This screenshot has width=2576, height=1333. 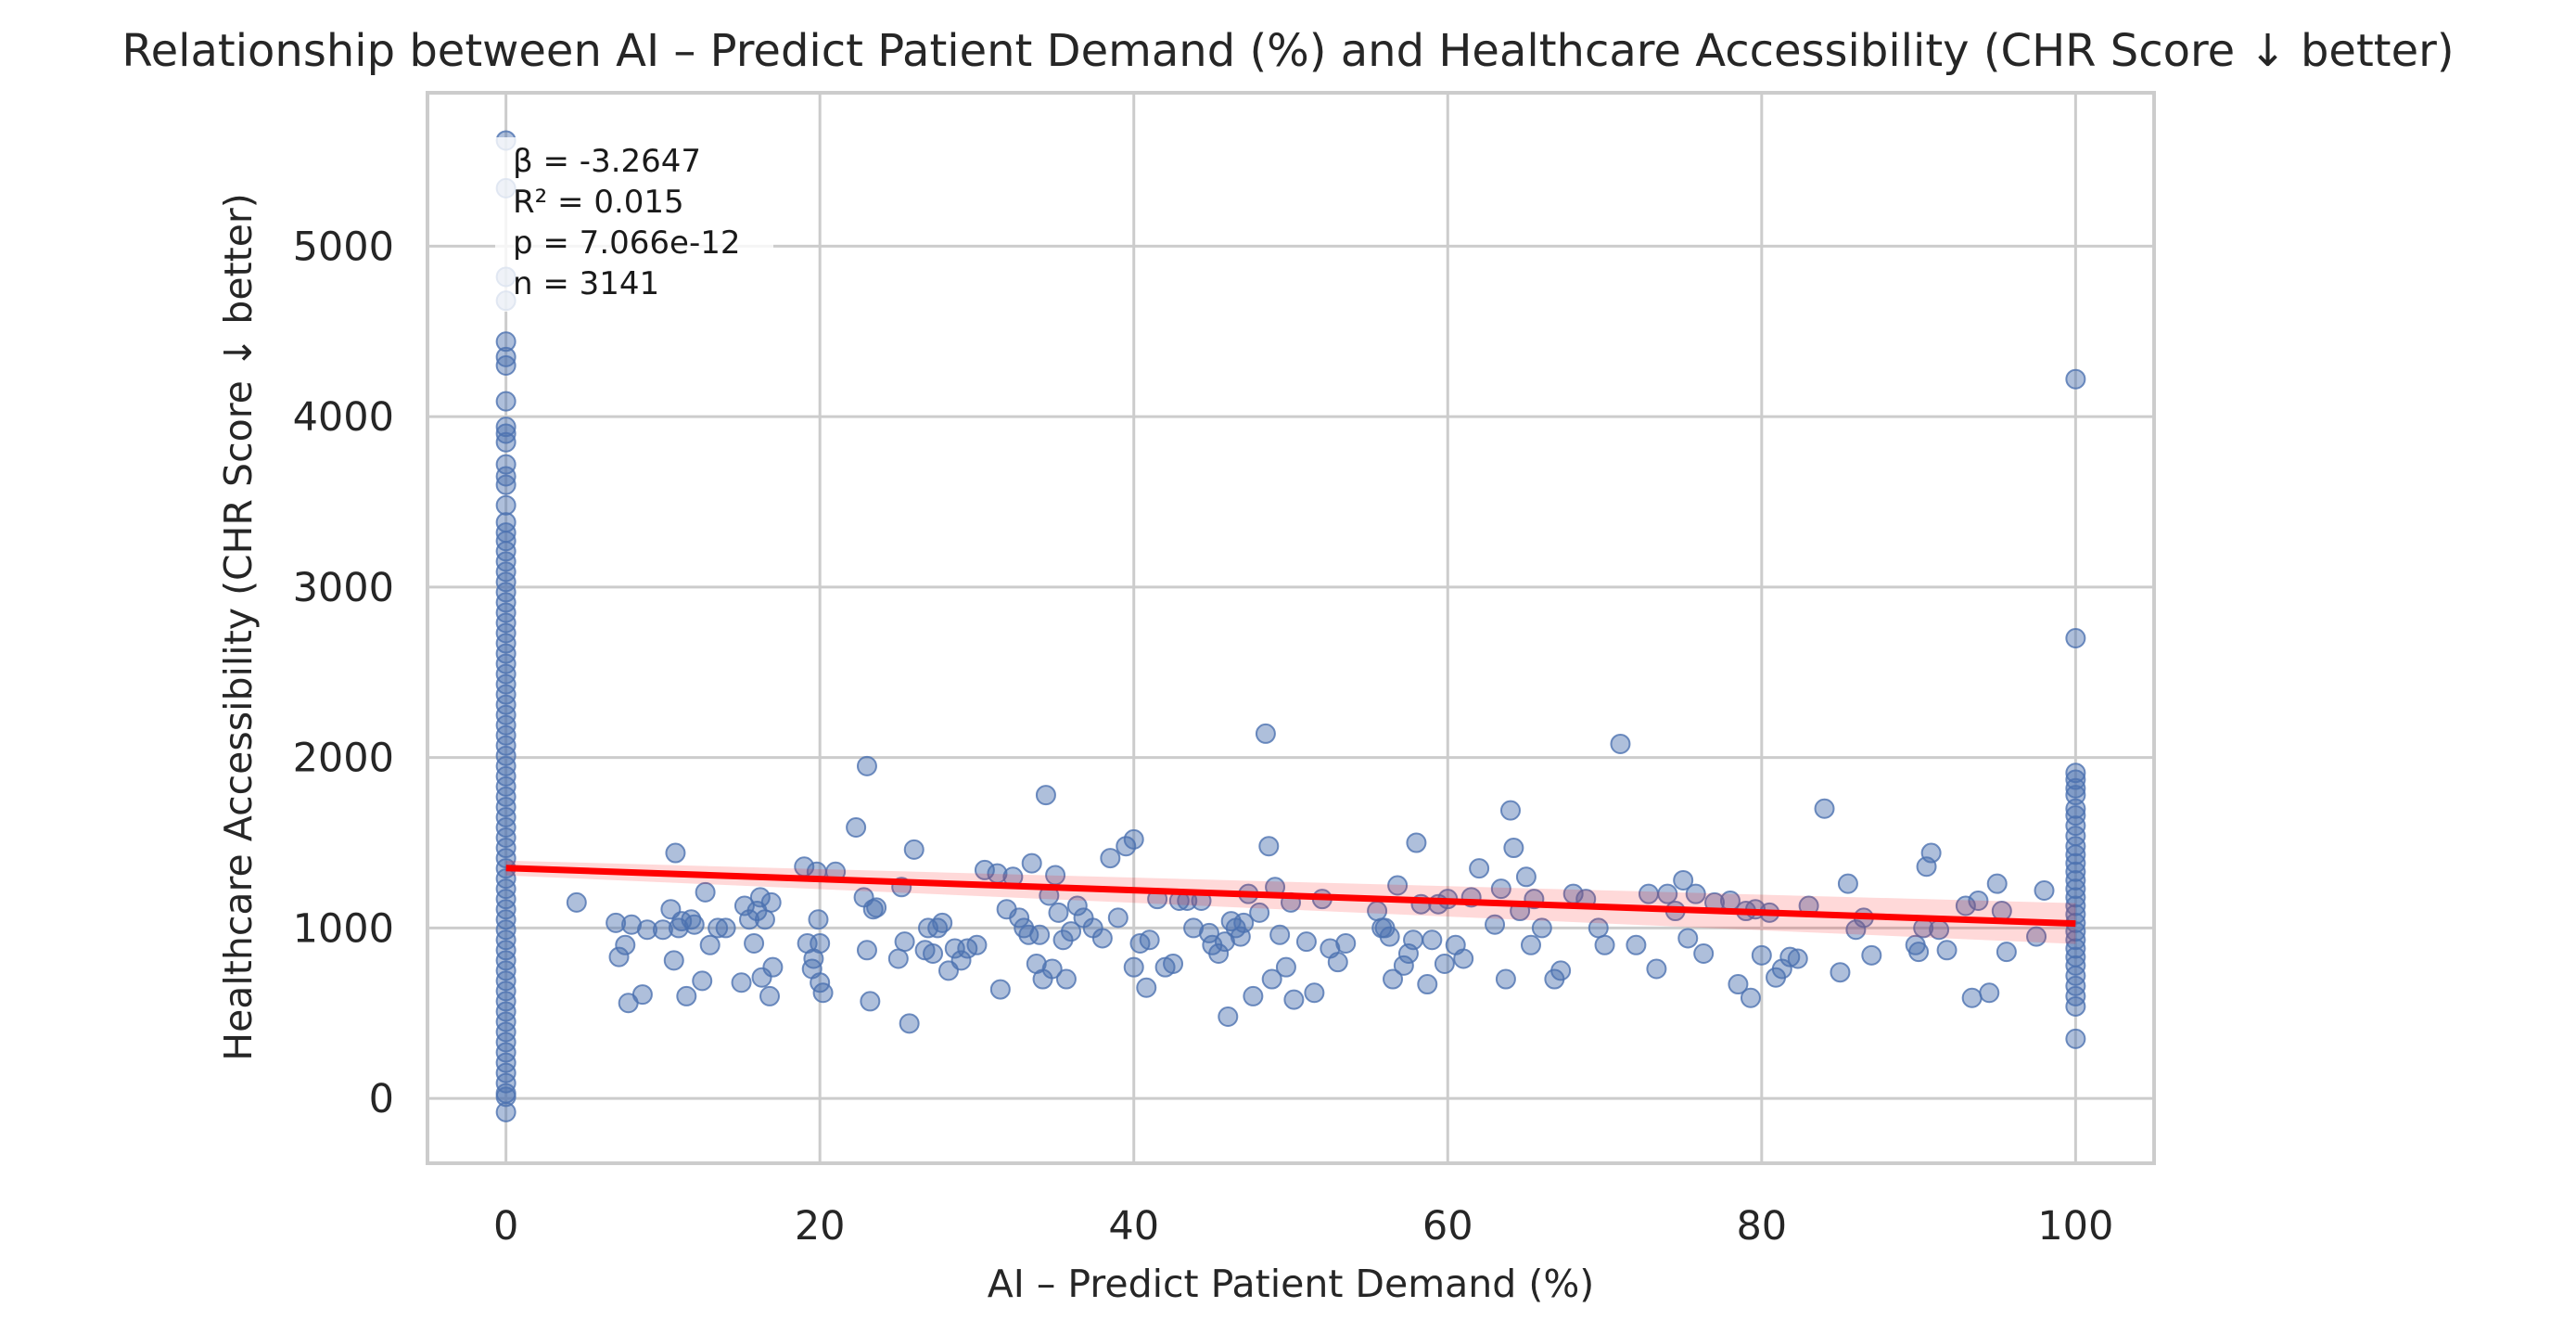 What do you see at coordinates (634, 224) in the screenshot?
I see `stats-box` at bounding box center [634, 224].